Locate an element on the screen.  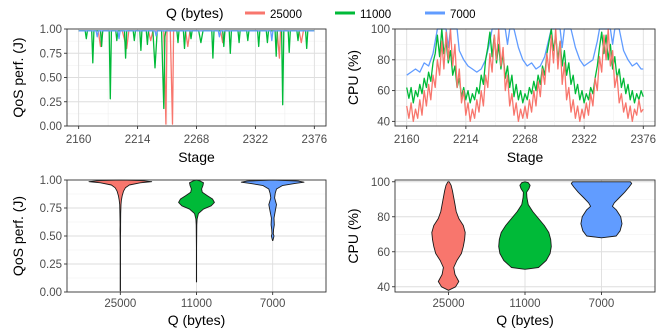
cpu-timeseries-x-tick-label: 2214 is located at coordinates (466, 140).